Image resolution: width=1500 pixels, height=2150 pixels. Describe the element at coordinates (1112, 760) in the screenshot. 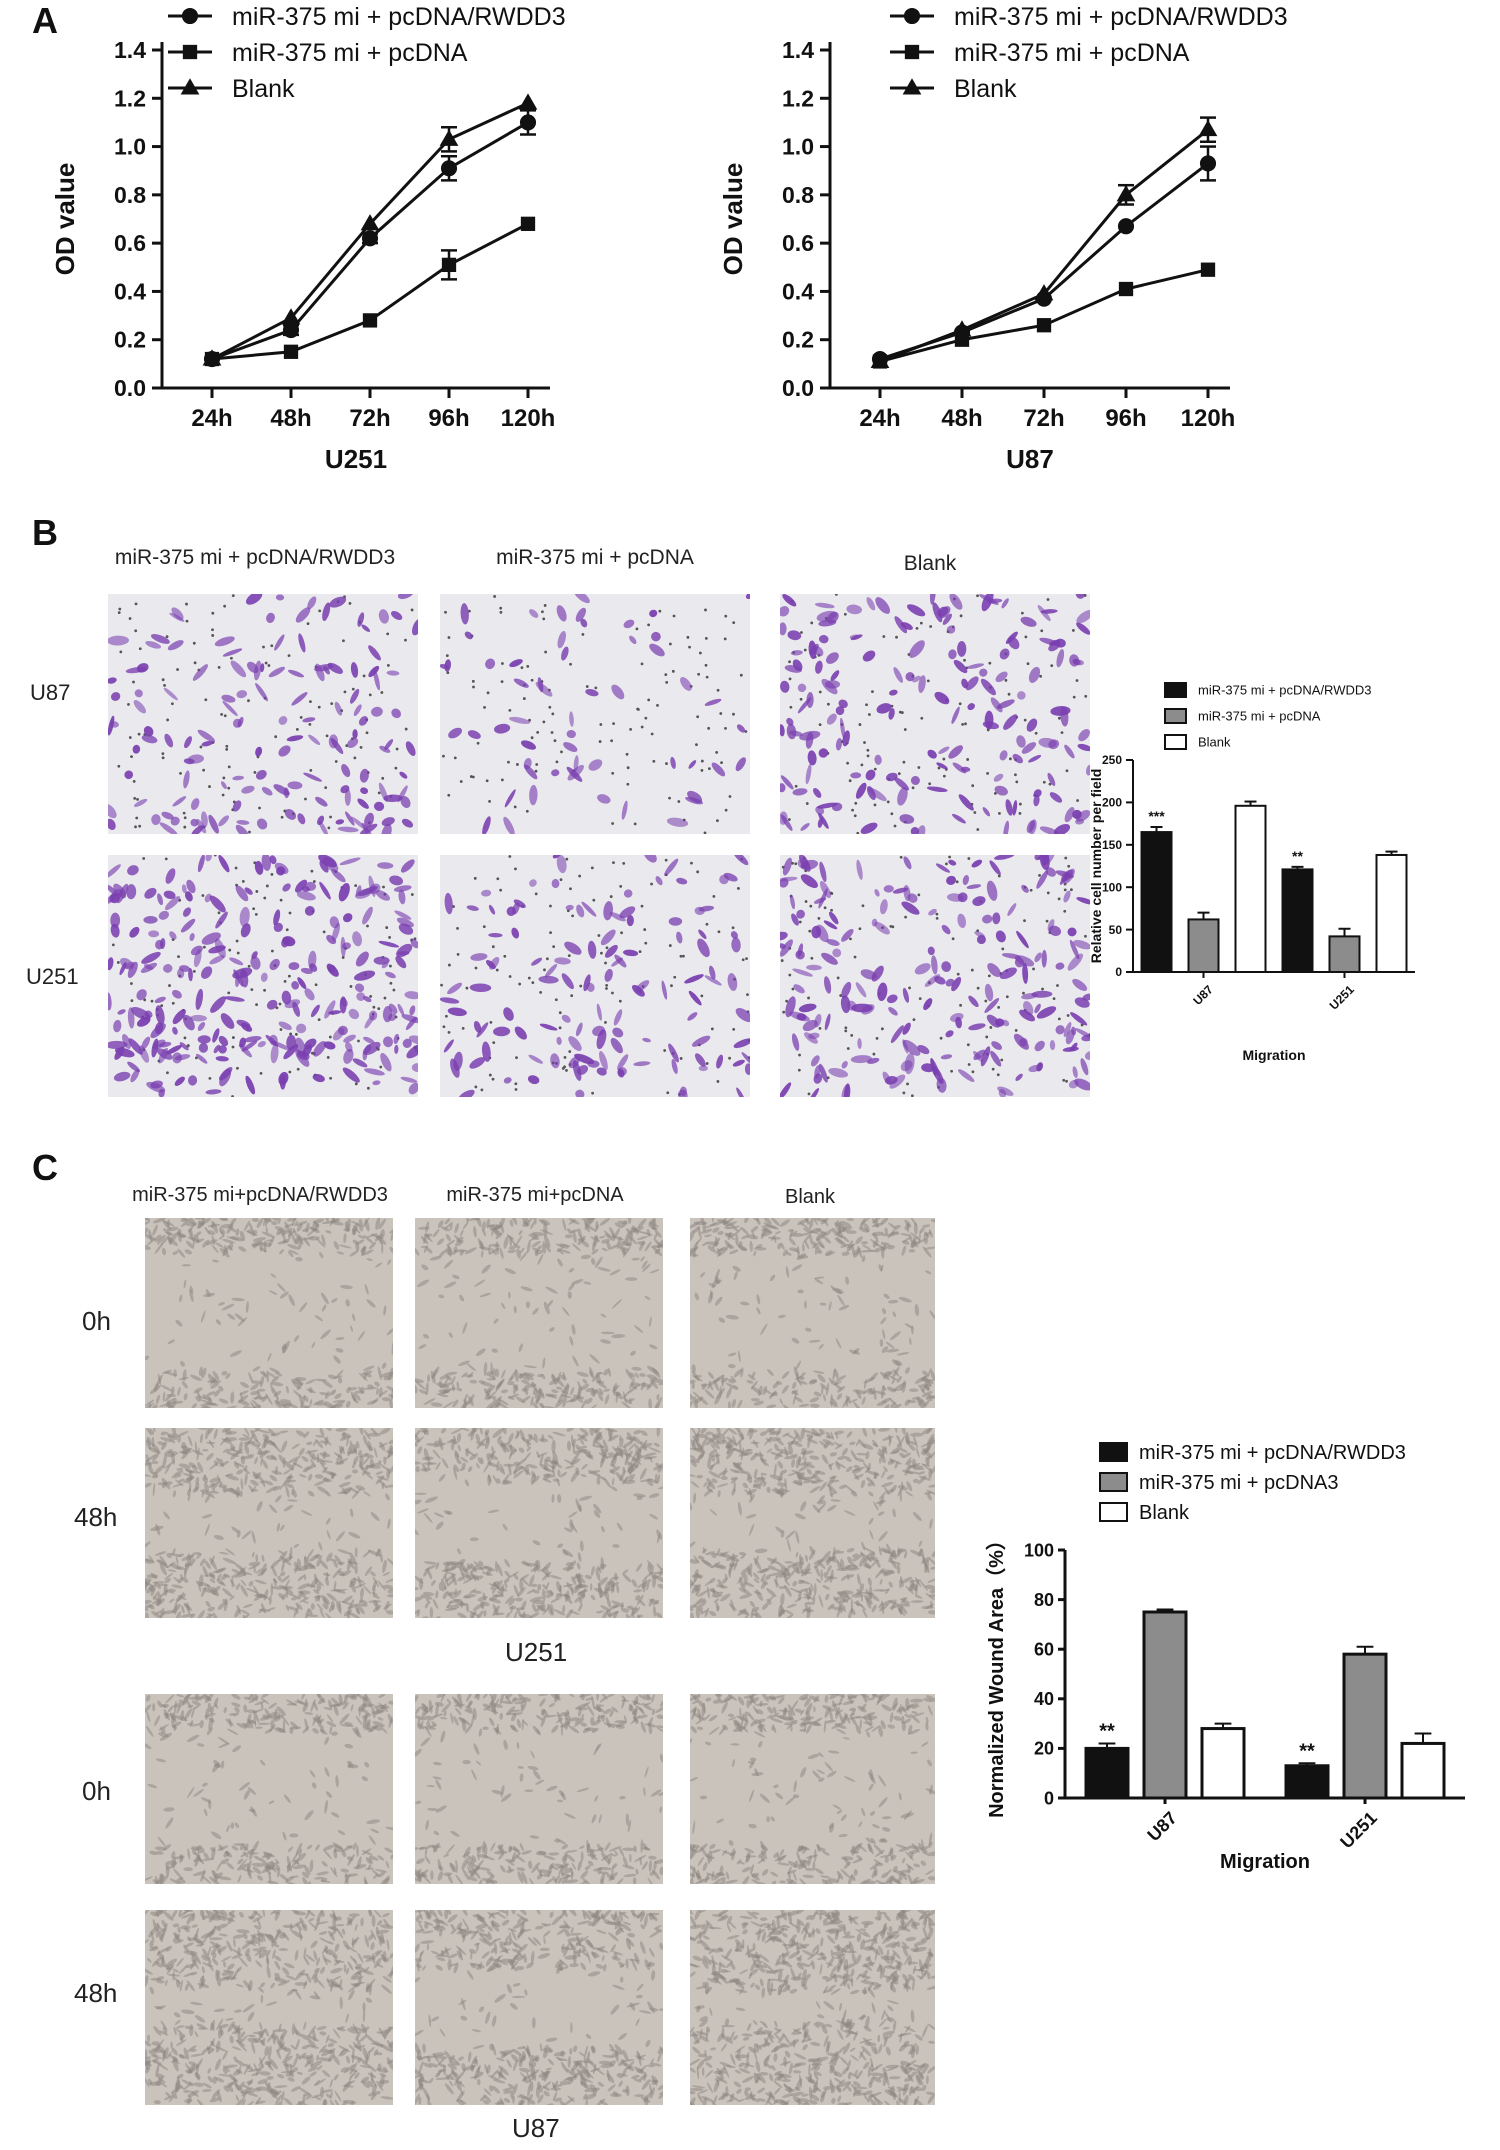

I see `y-tick-label: 250` at that location.